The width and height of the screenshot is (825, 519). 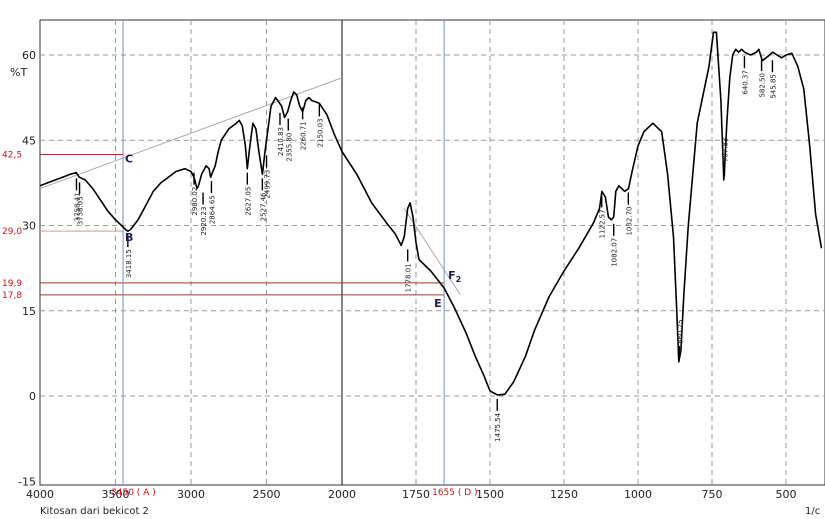 I want to click on peak-label: 2499.73, so click(x=268, y=184).